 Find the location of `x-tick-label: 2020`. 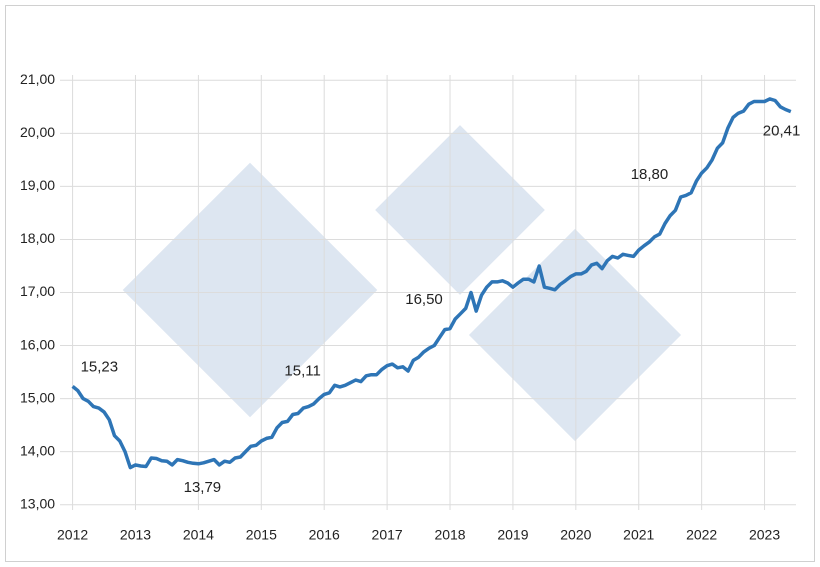

x-tick-label: 2020 is located at coordinates (575, 535).